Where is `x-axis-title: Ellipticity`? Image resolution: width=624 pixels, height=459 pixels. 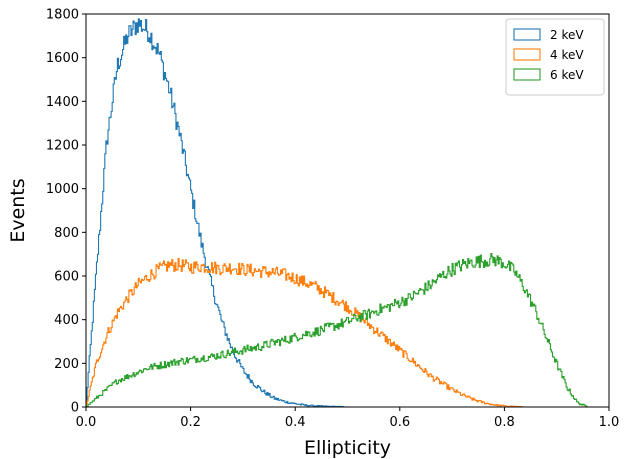
x-axis-title: Ellipticity is located at coordinates (347, 448).